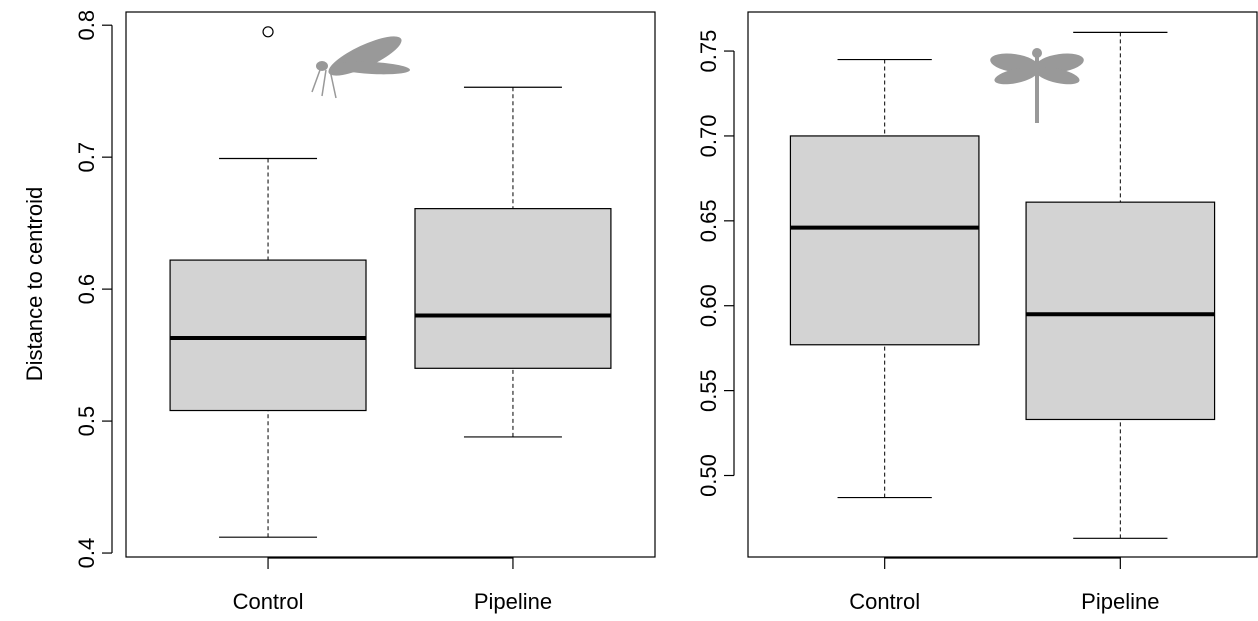 This screenshot has width=1258, height=621. What do you see at coordinates (268, 32) in the screenshot?
I see `outlier` at bounding box center [268, 32].